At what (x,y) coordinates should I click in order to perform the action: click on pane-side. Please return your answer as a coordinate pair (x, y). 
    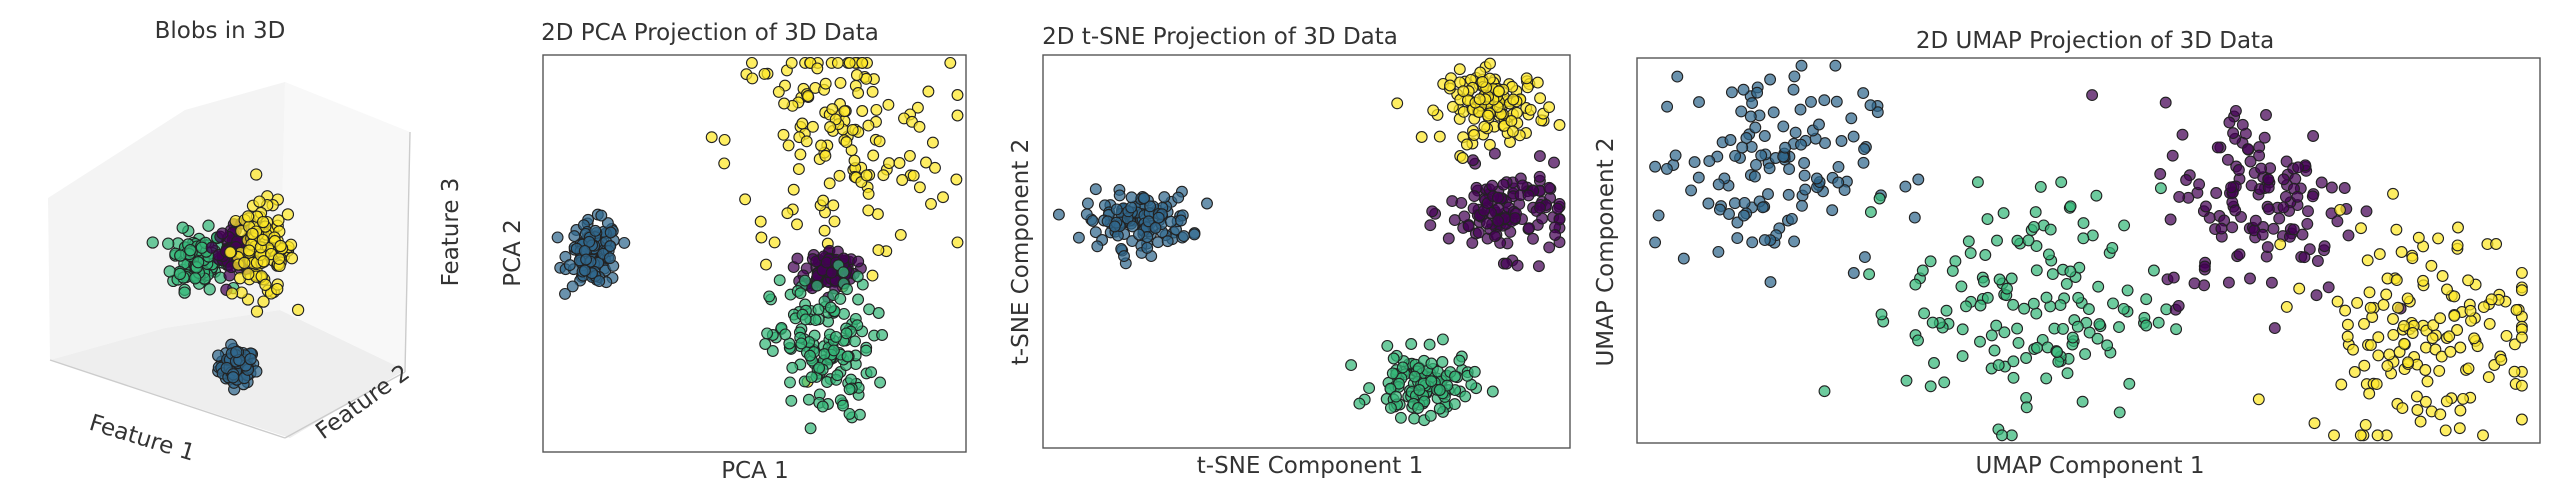
    Looking at the image, I should click on (345, 226).